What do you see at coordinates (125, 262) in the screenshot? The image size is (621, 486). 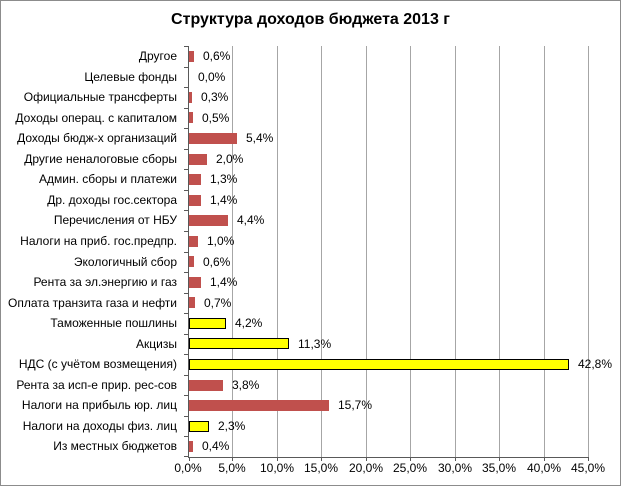 I see `category-label: Экологичный сбор` at bounding box center [125, 262].